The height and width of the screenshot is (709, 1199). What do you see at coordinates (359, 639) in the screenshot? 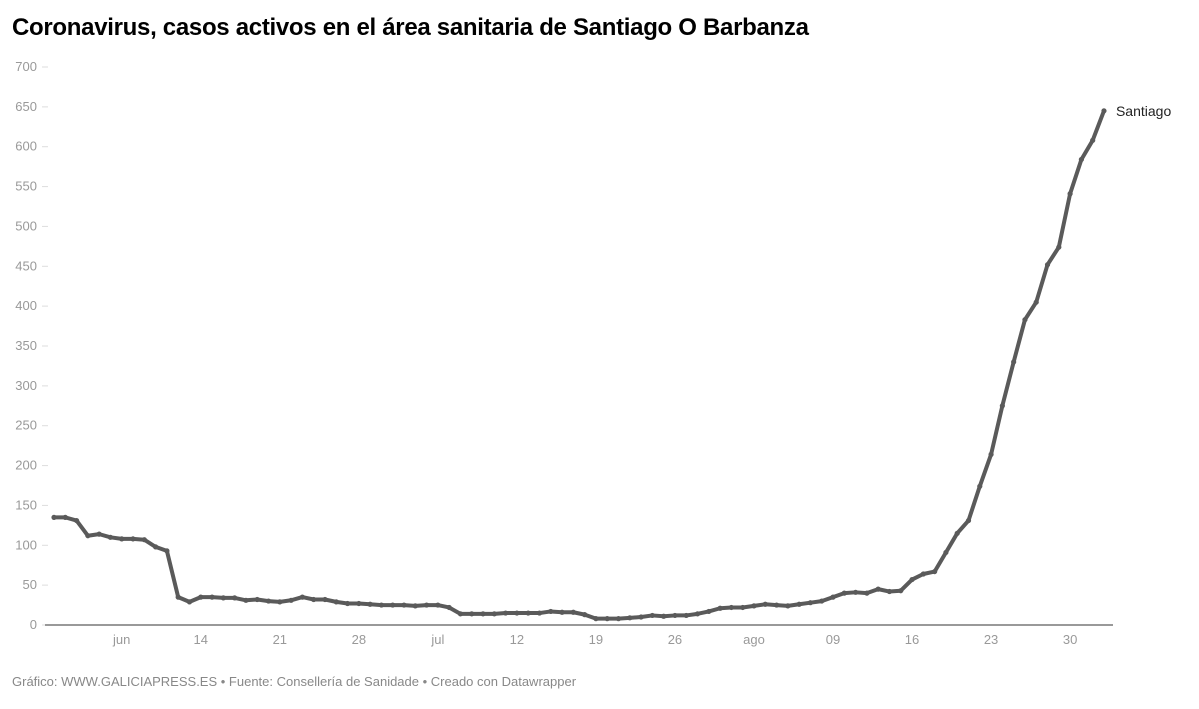
I see `x-tick-label: 28` at bounding box center [359, 639].